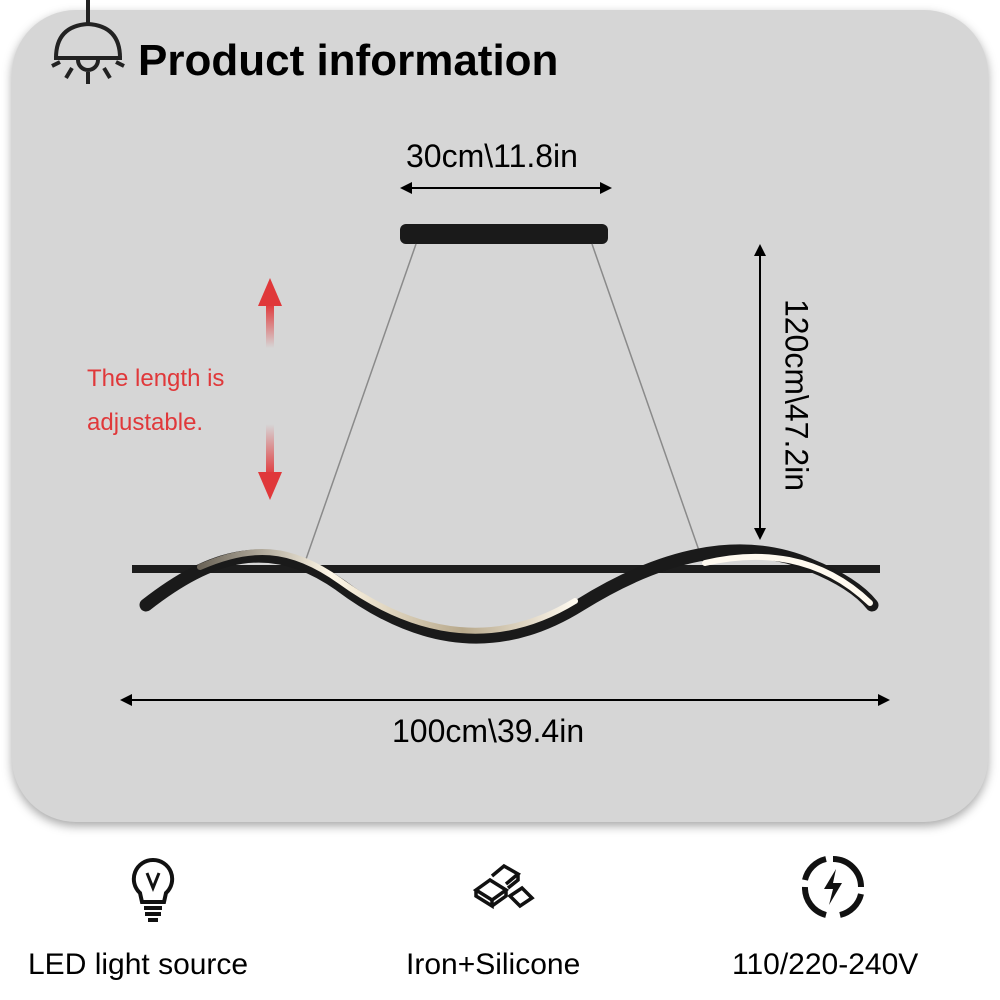 This screenshot has width=1000, height=1000. Describe the element at coordinates (145, 422) in the screenshot. I see `adjustable-note-line2: adjustable.` at that location.